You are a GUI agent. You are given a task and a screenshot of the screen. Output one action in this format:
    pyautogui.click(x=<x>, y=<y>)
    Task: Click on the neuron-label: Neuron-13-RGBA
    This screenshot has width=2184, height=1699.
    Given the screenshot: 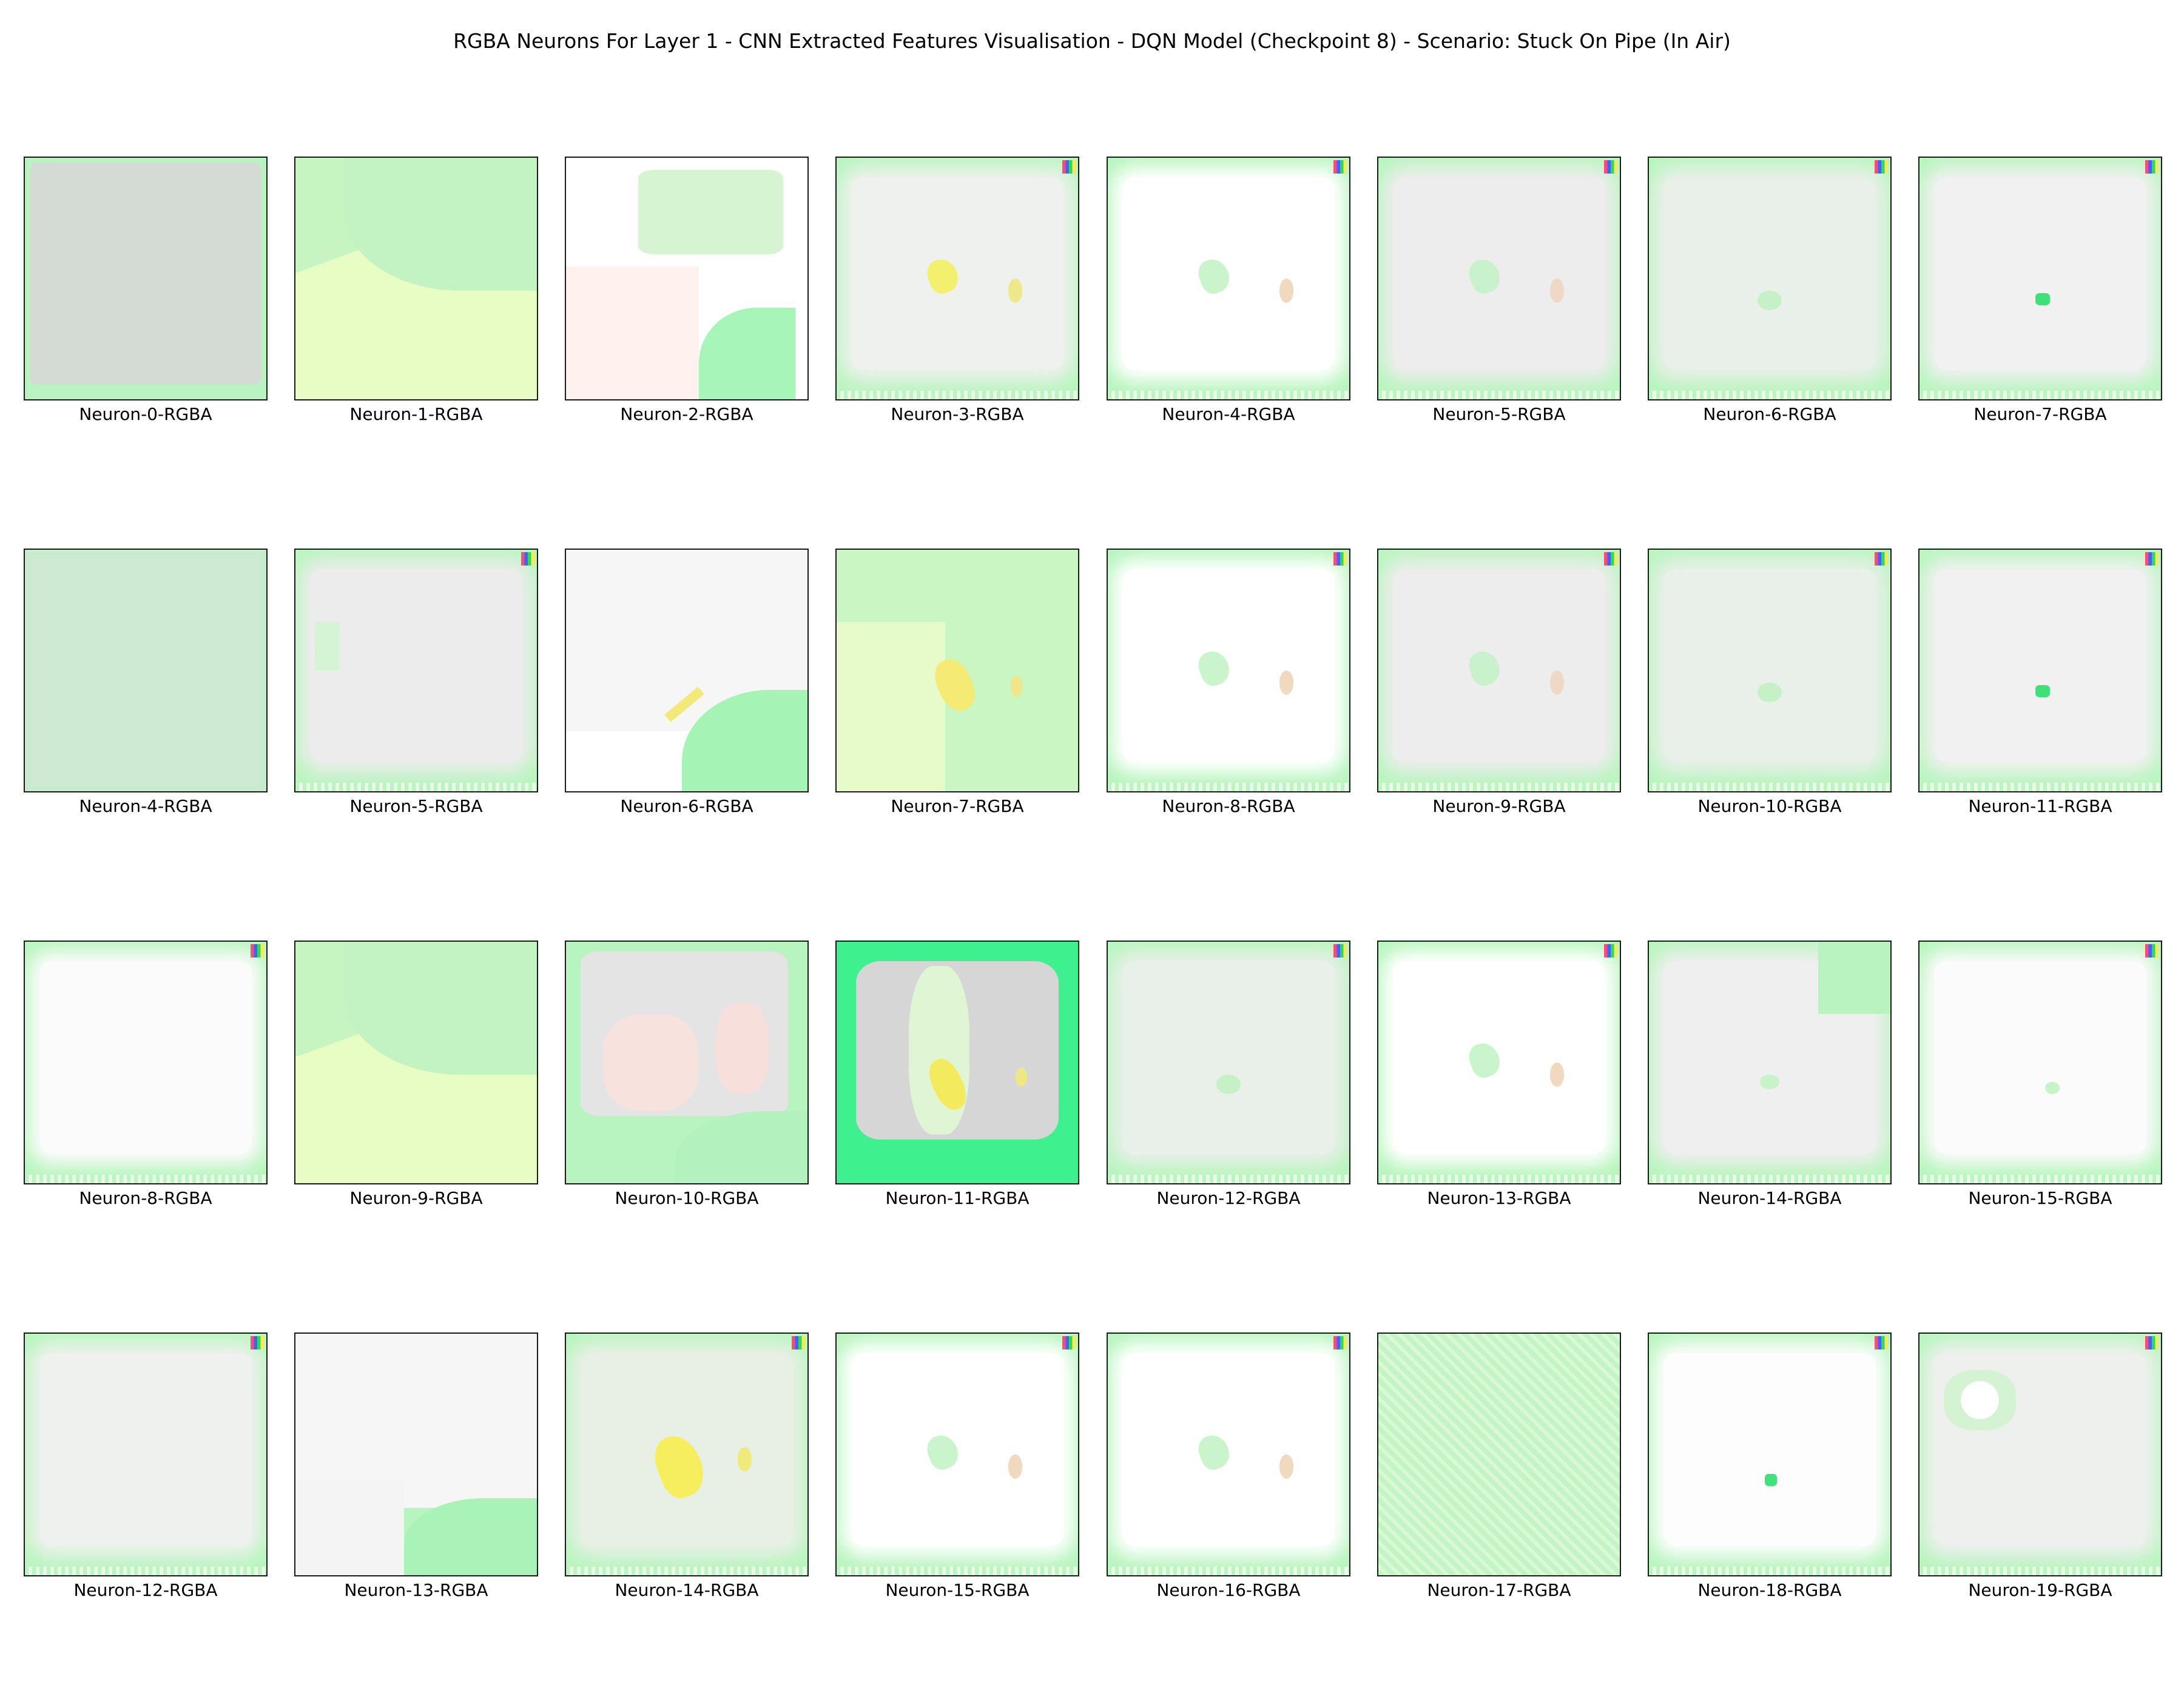 What is the action you would take?
    pyautogui.click(x=416, y=1590)
    